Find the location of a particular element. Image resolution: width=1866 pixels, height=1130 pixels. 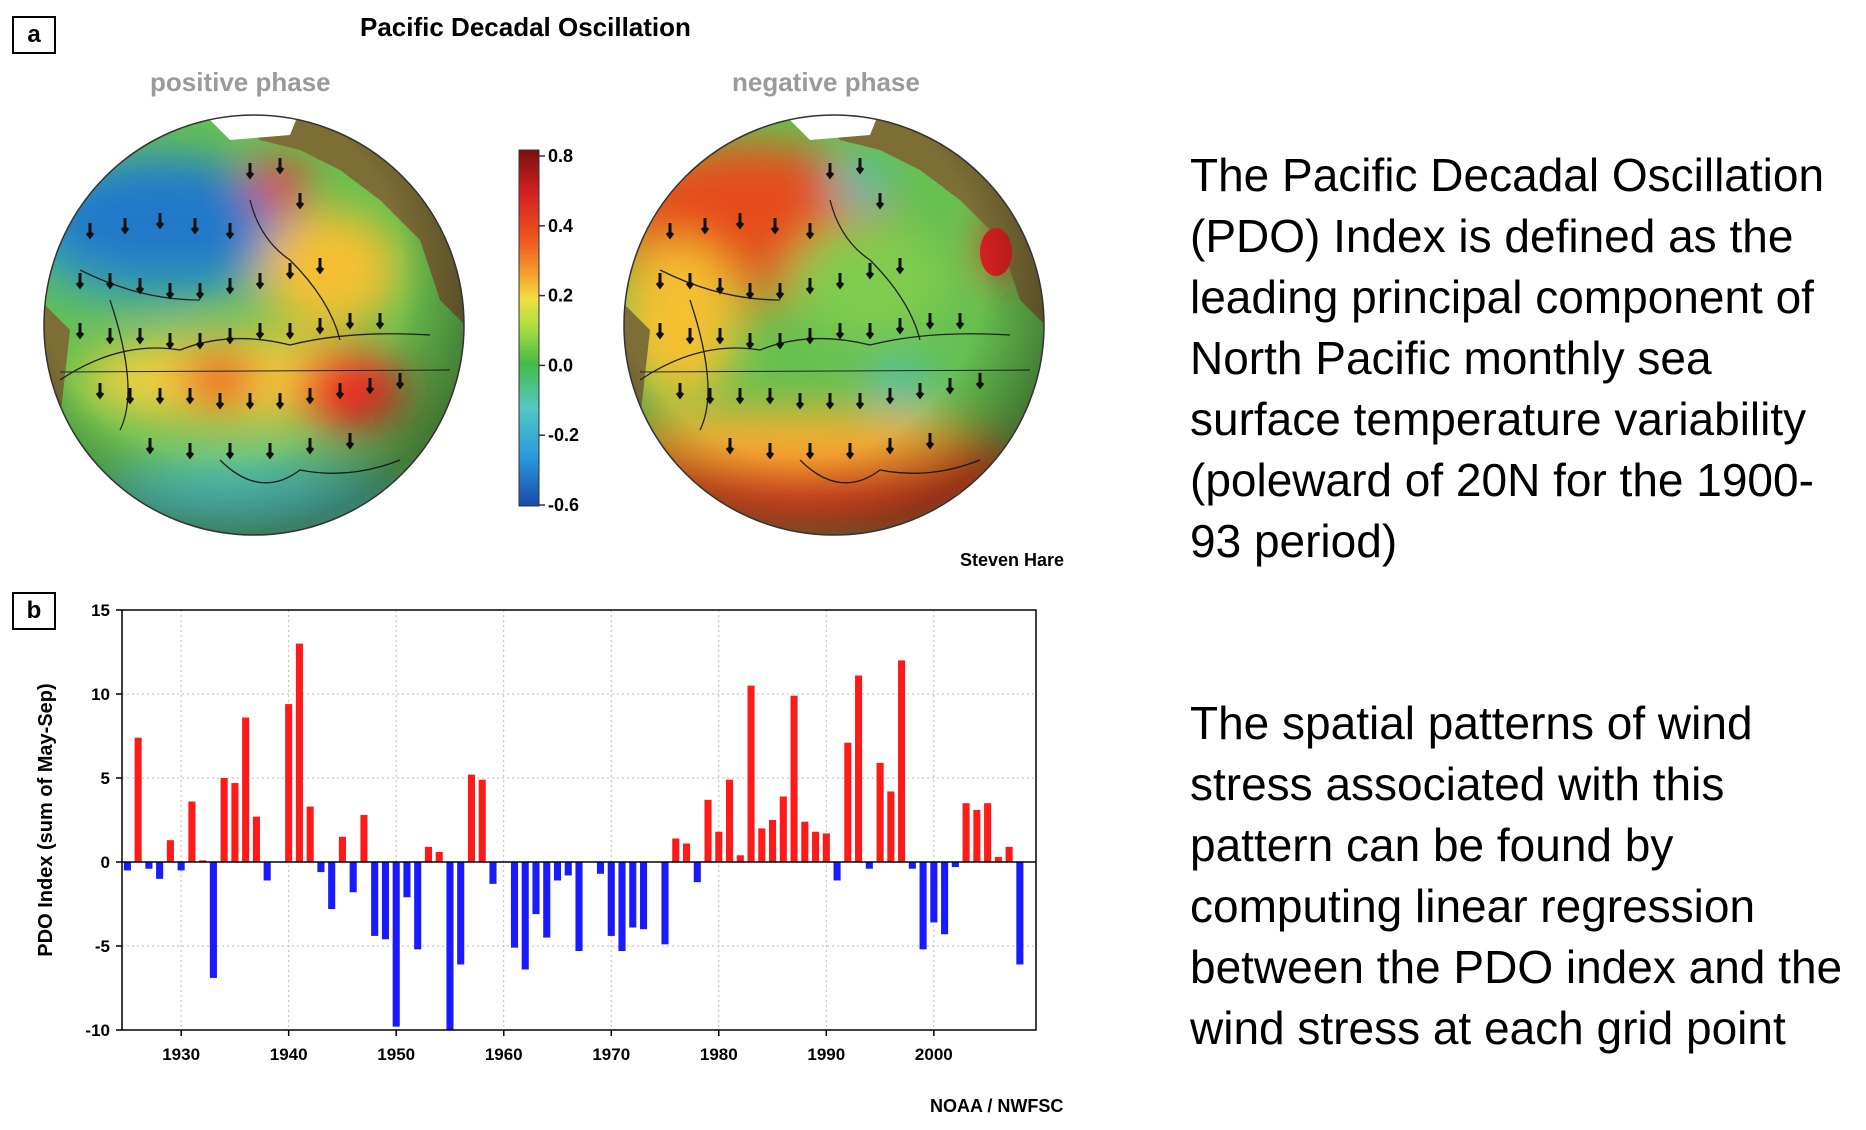

bar-1936 is located at coordinates (246, 789).